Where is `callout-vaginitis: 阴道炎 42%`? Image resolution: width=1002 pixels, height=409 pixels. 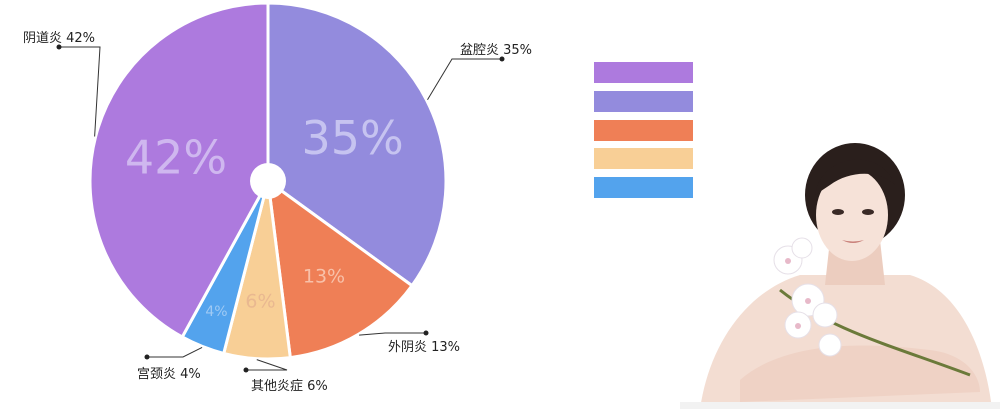 callout-vaginitis: 阴道炎 42% is located at coordinates (62, 84).